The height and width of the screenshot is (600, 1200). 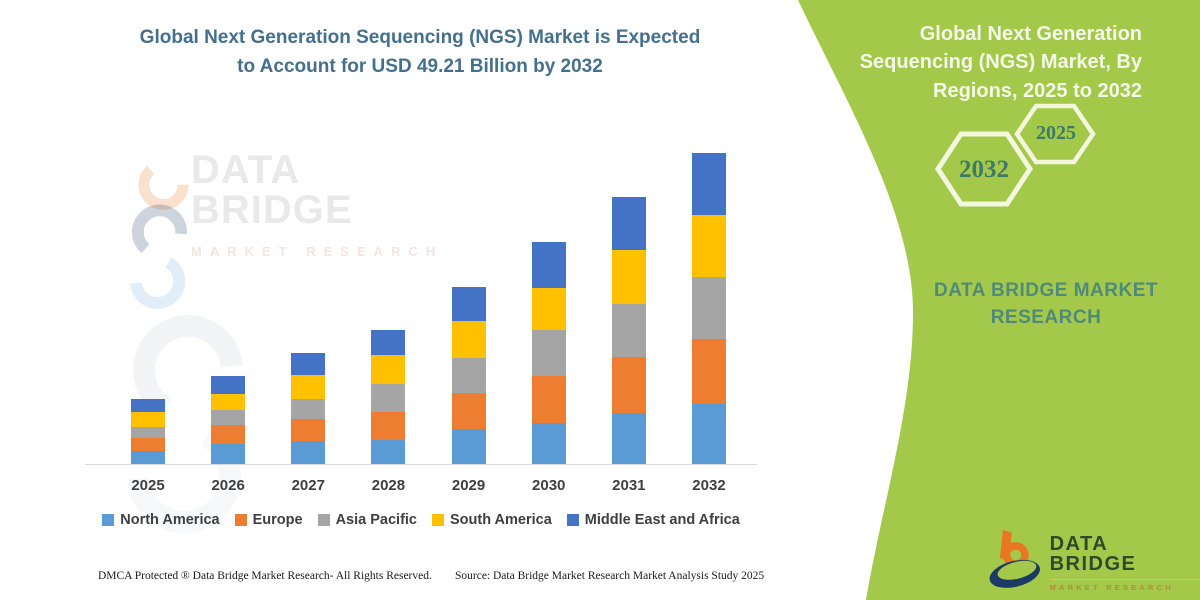 I want to click on bar-2030, so click(x=548, y=353).